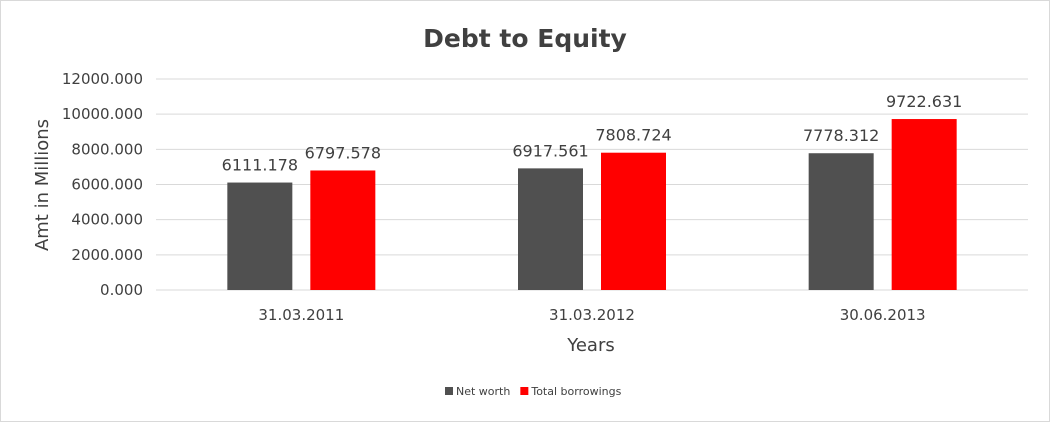  What do you see at coordinates (483, 391) in the screenshot?
I see `legend-label: Net worth` at bounding box center [483, 391].